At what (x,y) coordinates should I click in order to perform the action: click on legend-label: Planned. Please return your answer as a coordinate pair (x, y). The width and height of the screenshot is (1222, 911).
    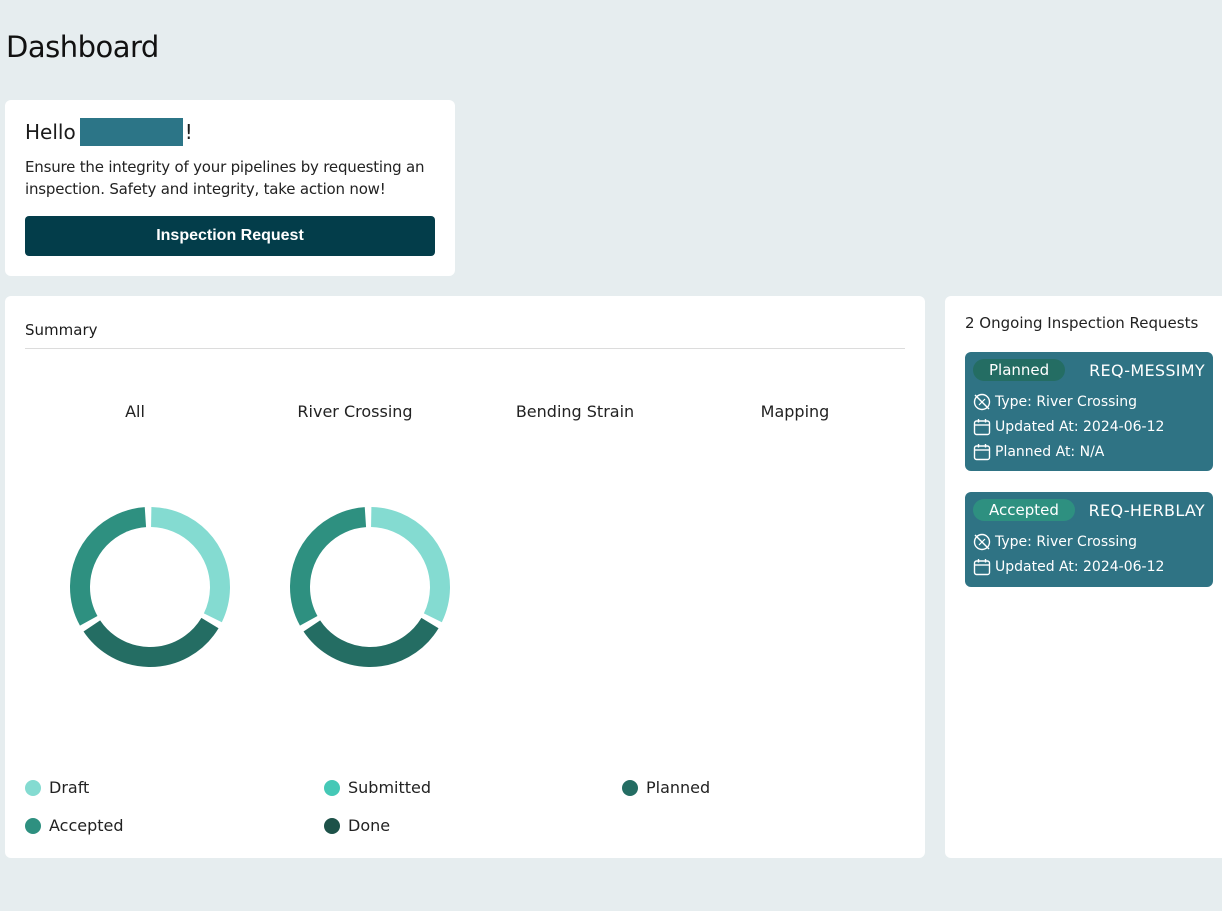
    Looking at the image, I should click on (678, 787).